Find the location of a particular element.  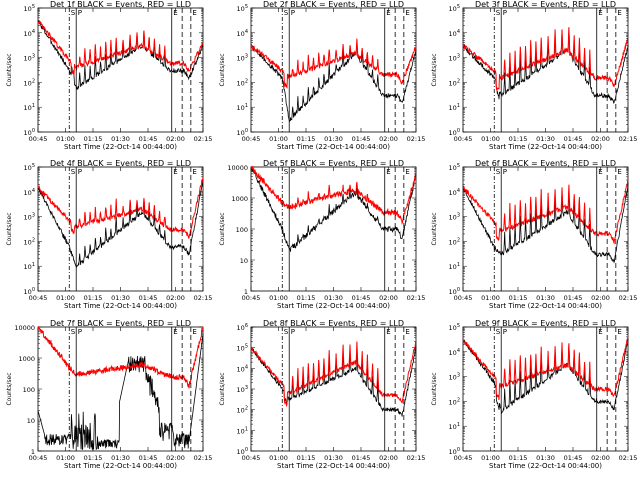

event-marker-label: S is located at coordinates (73, 13).